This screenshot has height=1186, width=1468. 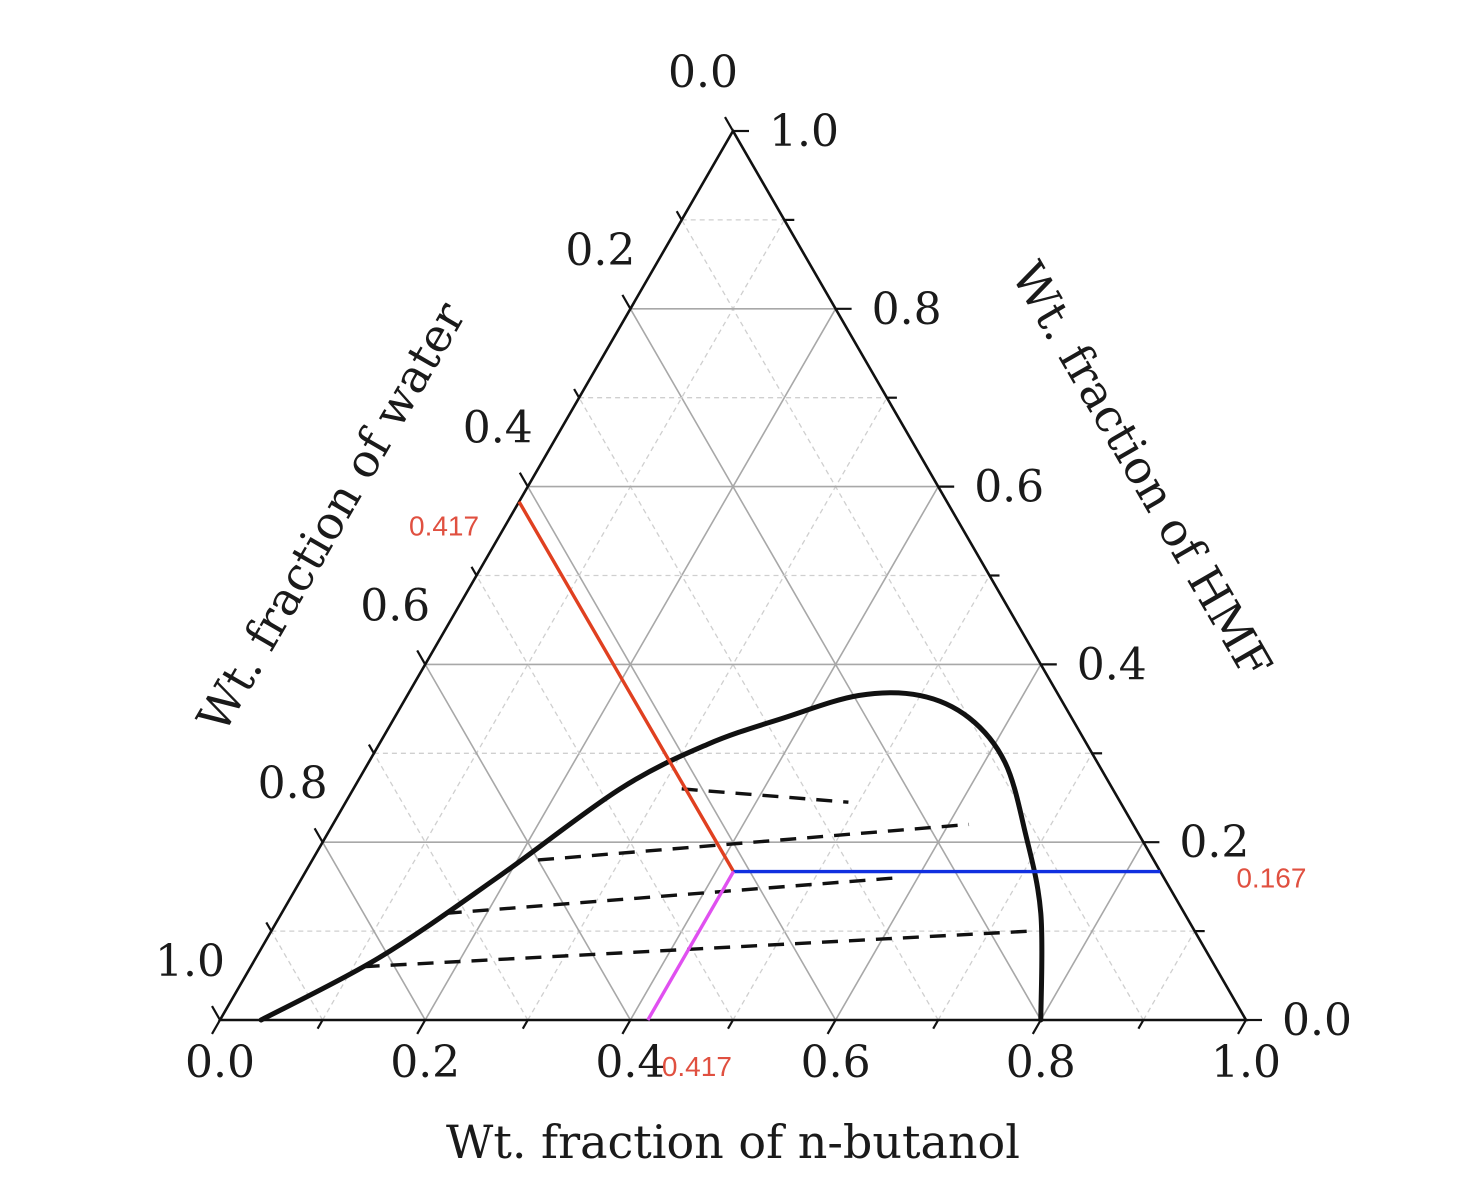 I want to click on grid-major-butanol, so click(x=938, y=842).